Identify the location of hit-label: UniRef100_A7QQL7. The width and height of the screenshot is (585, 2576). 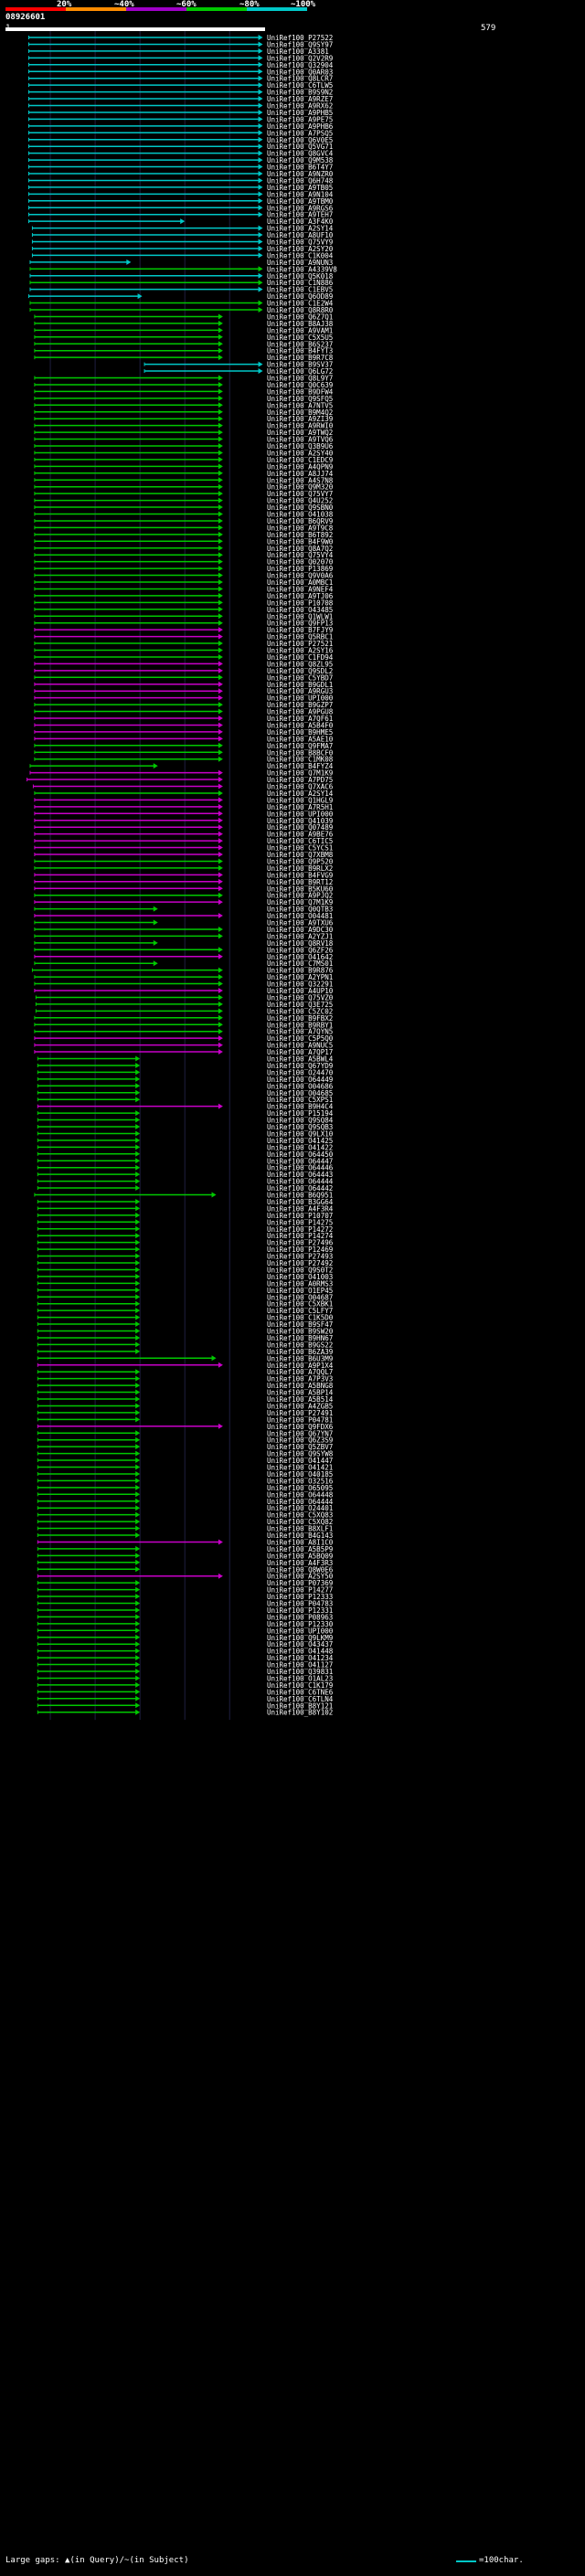
(300, 1372).